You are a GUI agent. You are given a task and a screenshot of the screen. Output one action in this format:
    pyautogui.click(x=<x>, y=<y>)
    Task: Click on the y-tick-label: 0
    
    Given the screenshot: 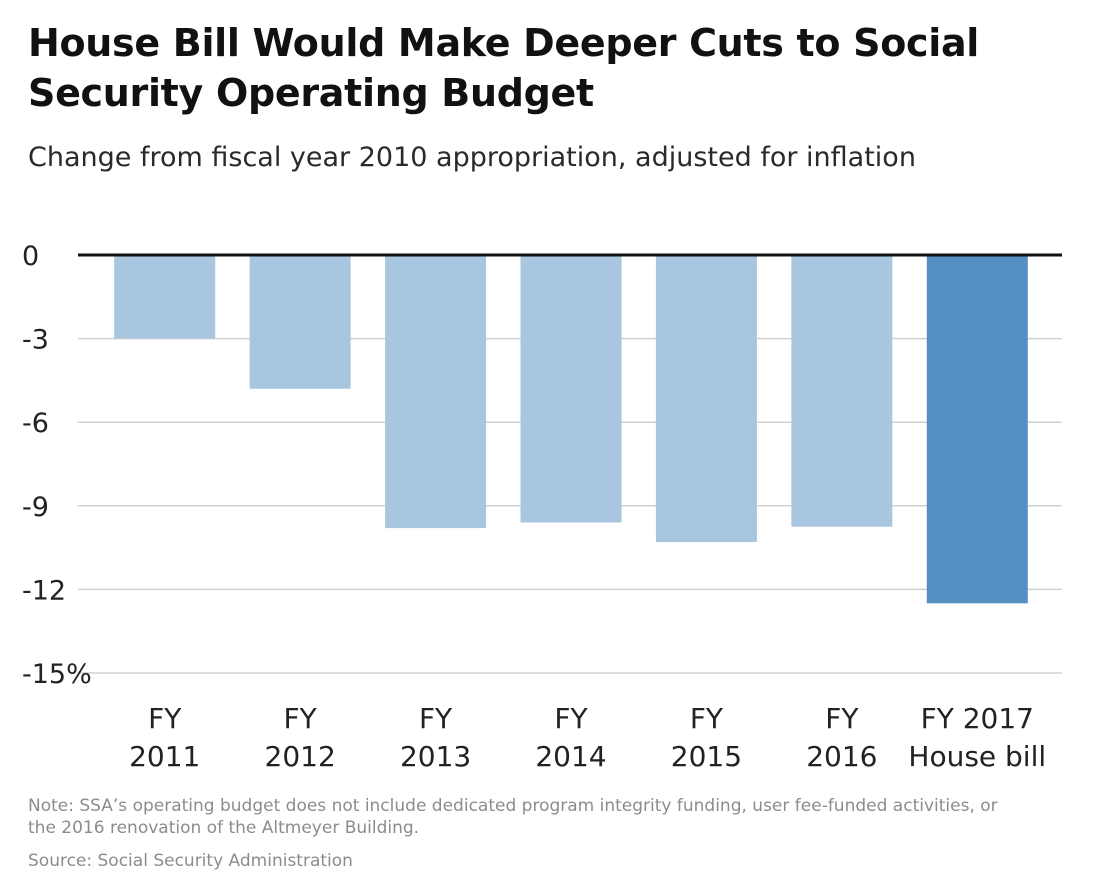 What is the action you would take?
    pyautogui.click(x=30, y=256)
    